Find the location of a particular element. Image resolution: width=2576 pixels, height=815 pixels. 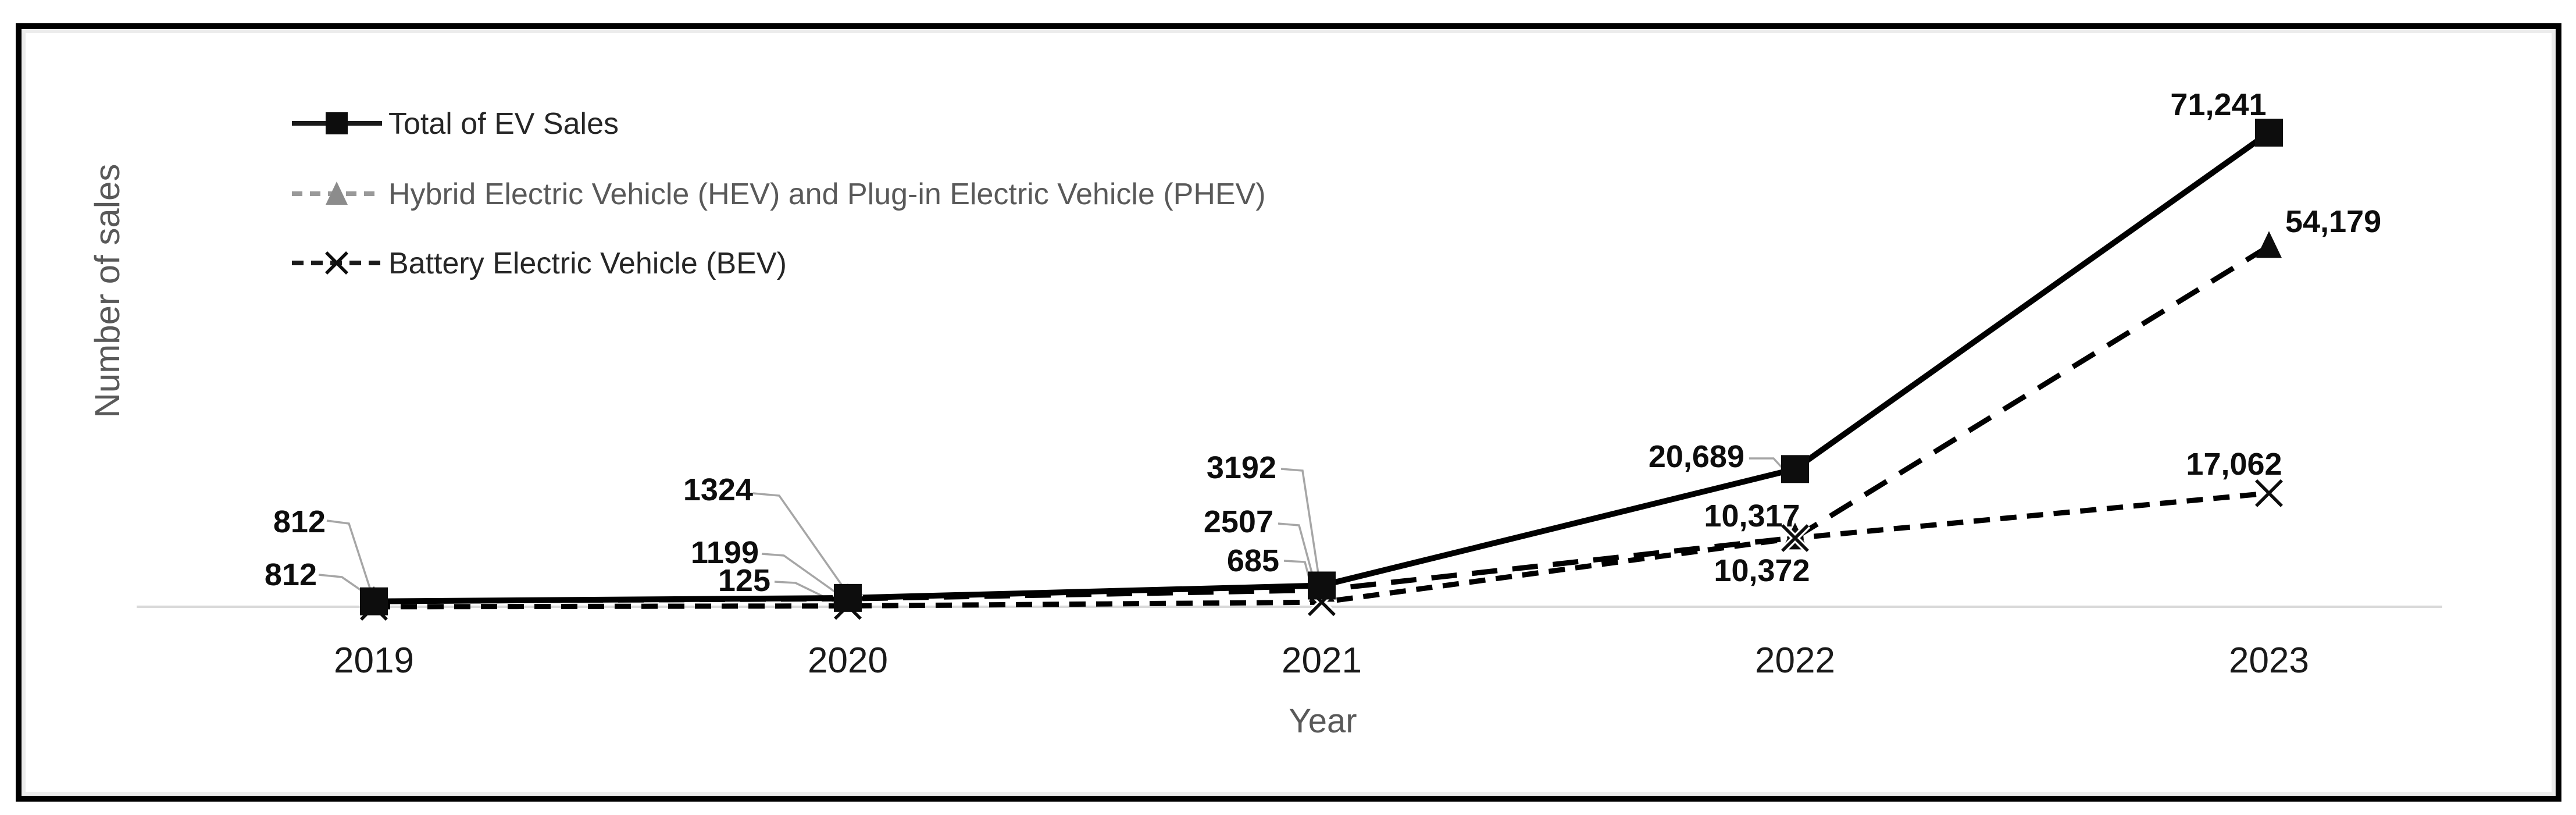

leader-total-2020 is located at coordinates (799, 541).